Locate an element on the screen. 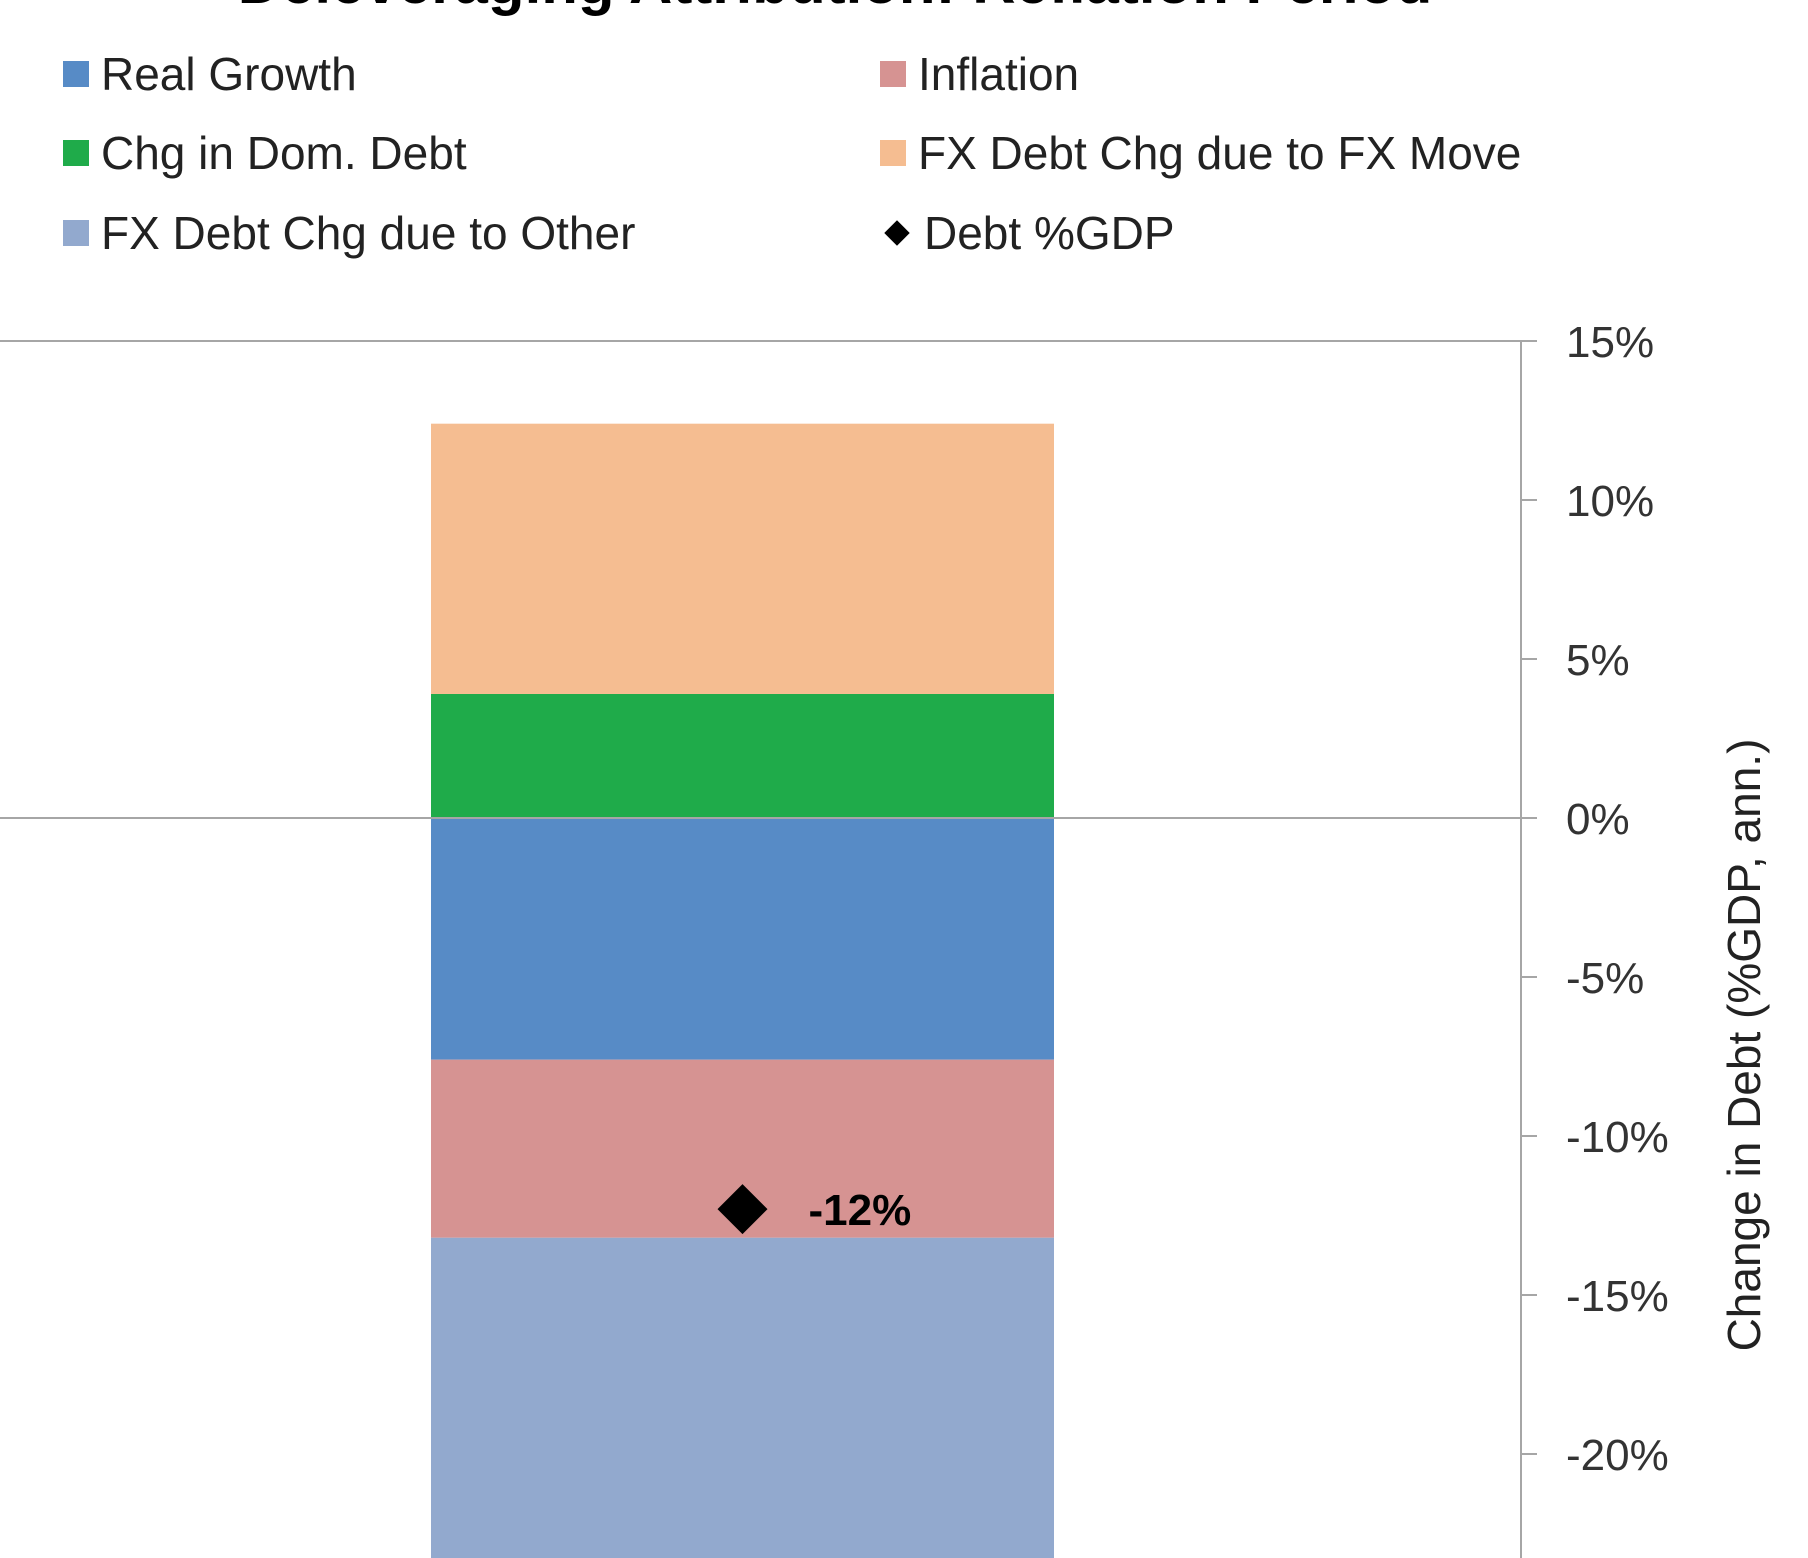  legend-swatch-dom-debt is located at coordinates (76, 153).